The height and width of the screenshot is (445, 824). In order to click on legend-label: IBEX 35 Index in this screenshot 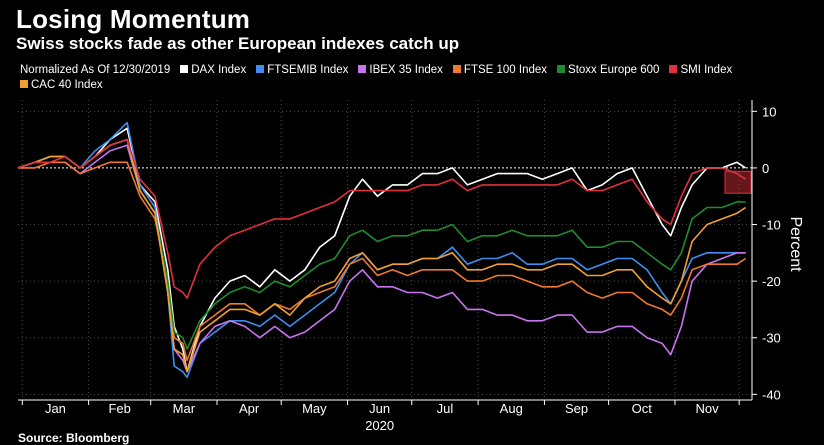, I will do `click(406, 70)`.